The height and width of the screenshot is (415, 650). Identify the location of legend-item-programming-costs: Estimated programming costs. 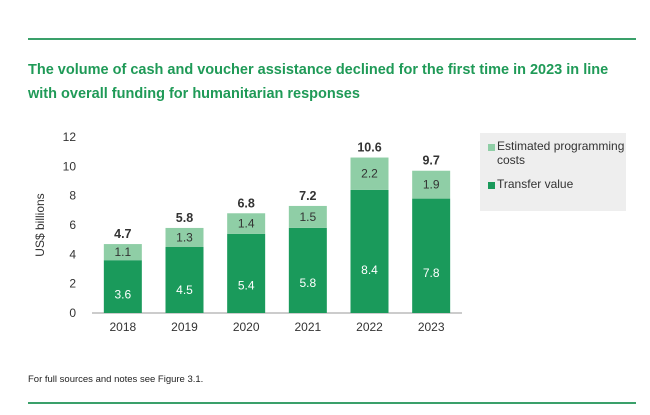
(556, 153).